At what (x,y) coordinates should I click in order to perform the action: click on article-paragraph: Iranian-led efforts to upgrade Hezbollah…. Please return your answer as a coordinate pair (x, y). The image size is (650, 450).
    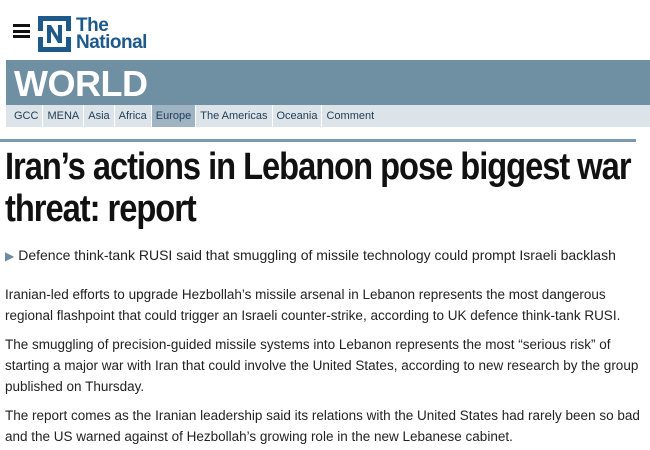
    Looking at the image, I should click on (313, 305).